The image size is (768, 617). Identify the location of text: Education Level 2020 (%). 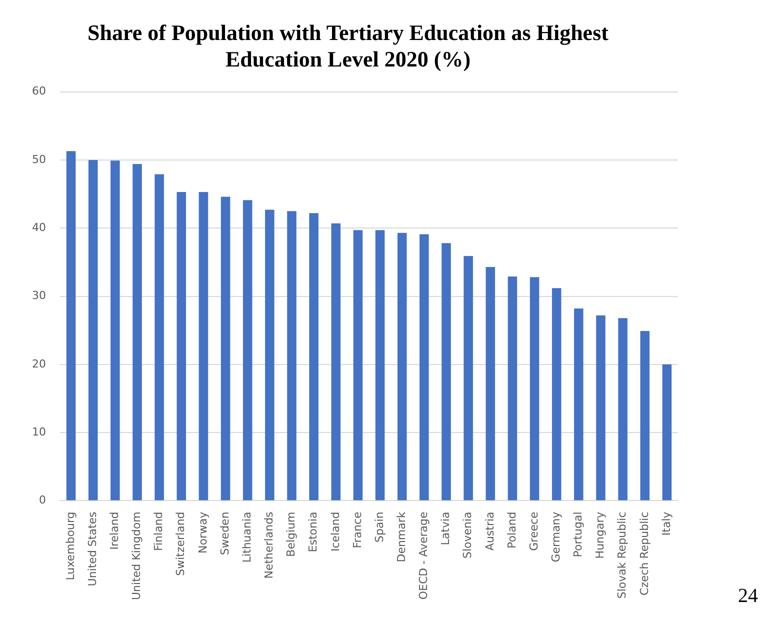
(348, 59).